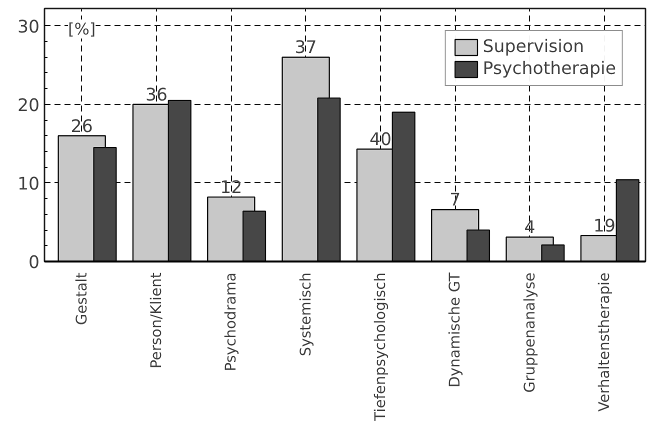 This screenshot has width=651, height=423. I want to click on y-tick-label: 30, so click(28, 27).